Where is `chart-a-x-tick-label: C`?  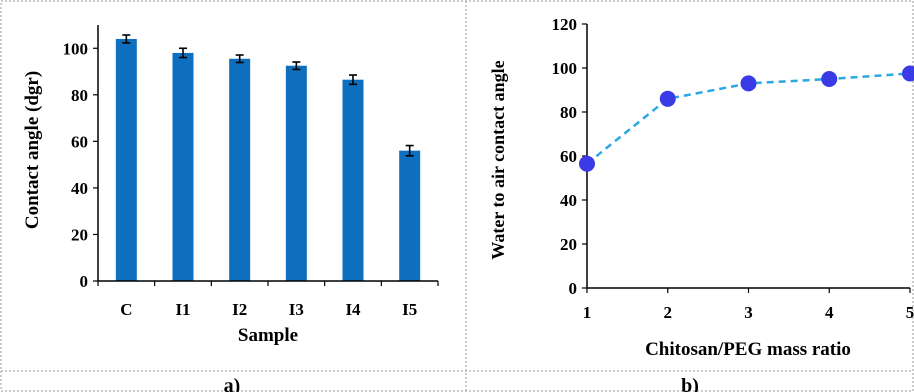
chart-a-x-tick-label: C is located at coordinates (126, 309).